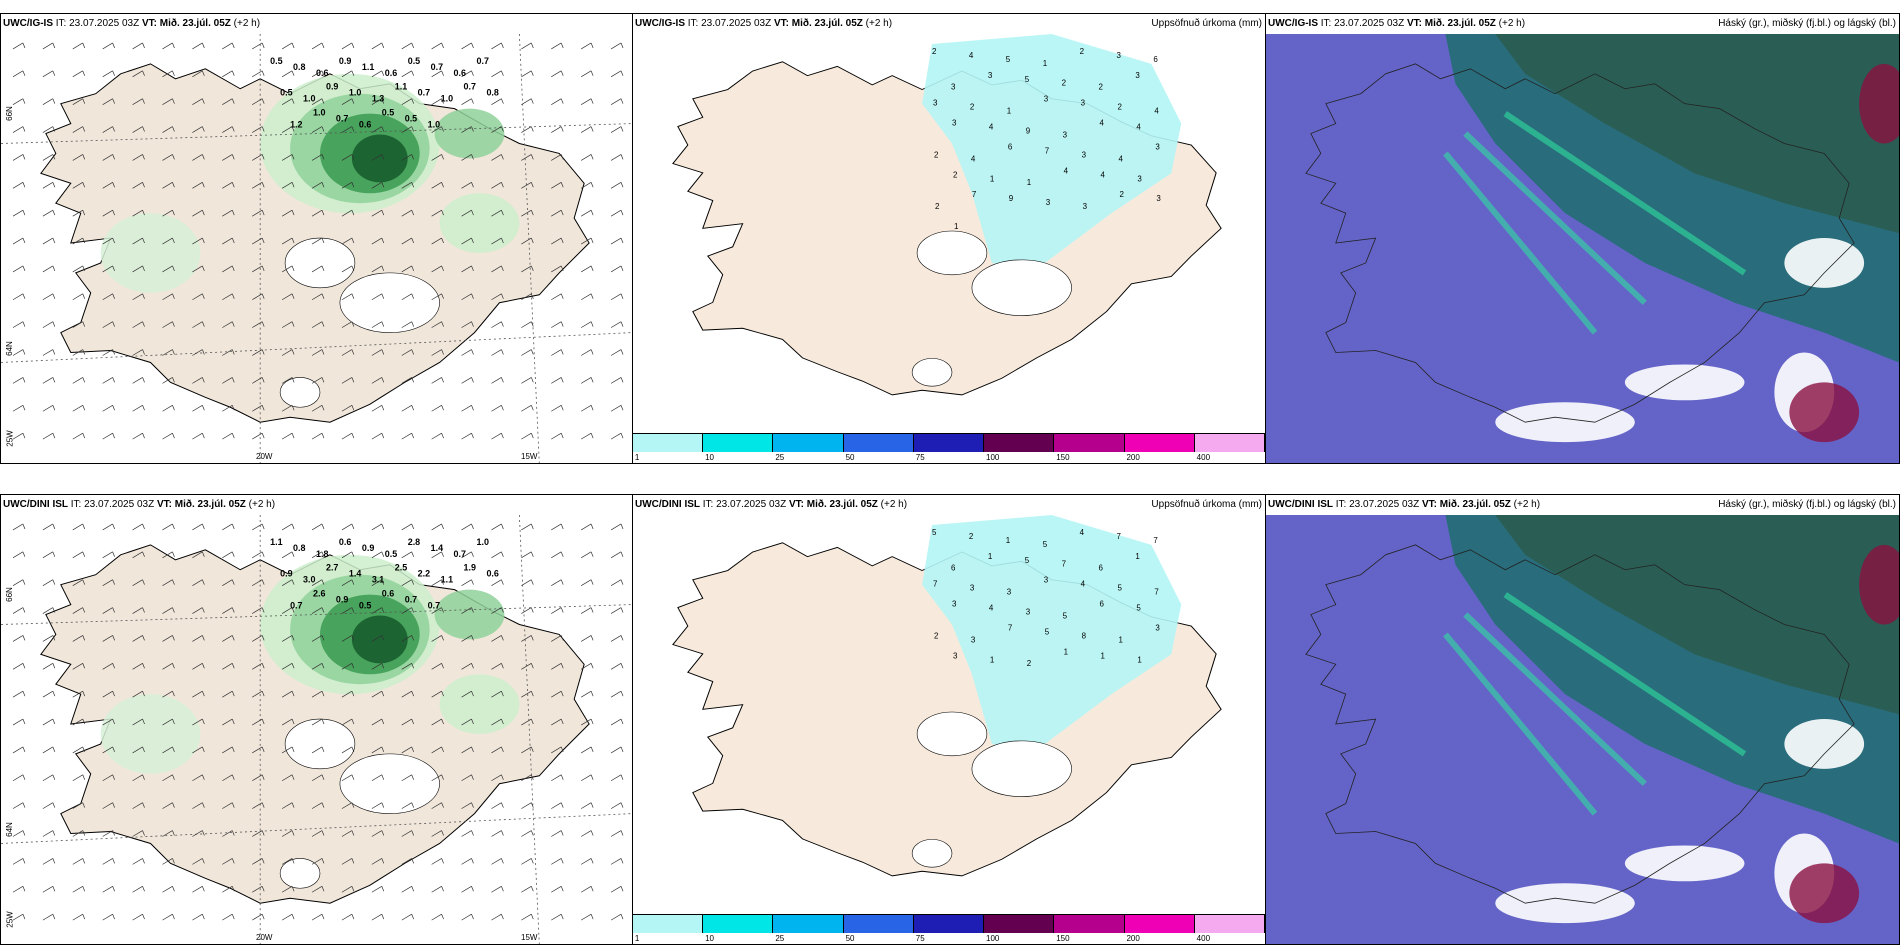  I want to click on precip-amount-label: 5, so click(1008, 59).